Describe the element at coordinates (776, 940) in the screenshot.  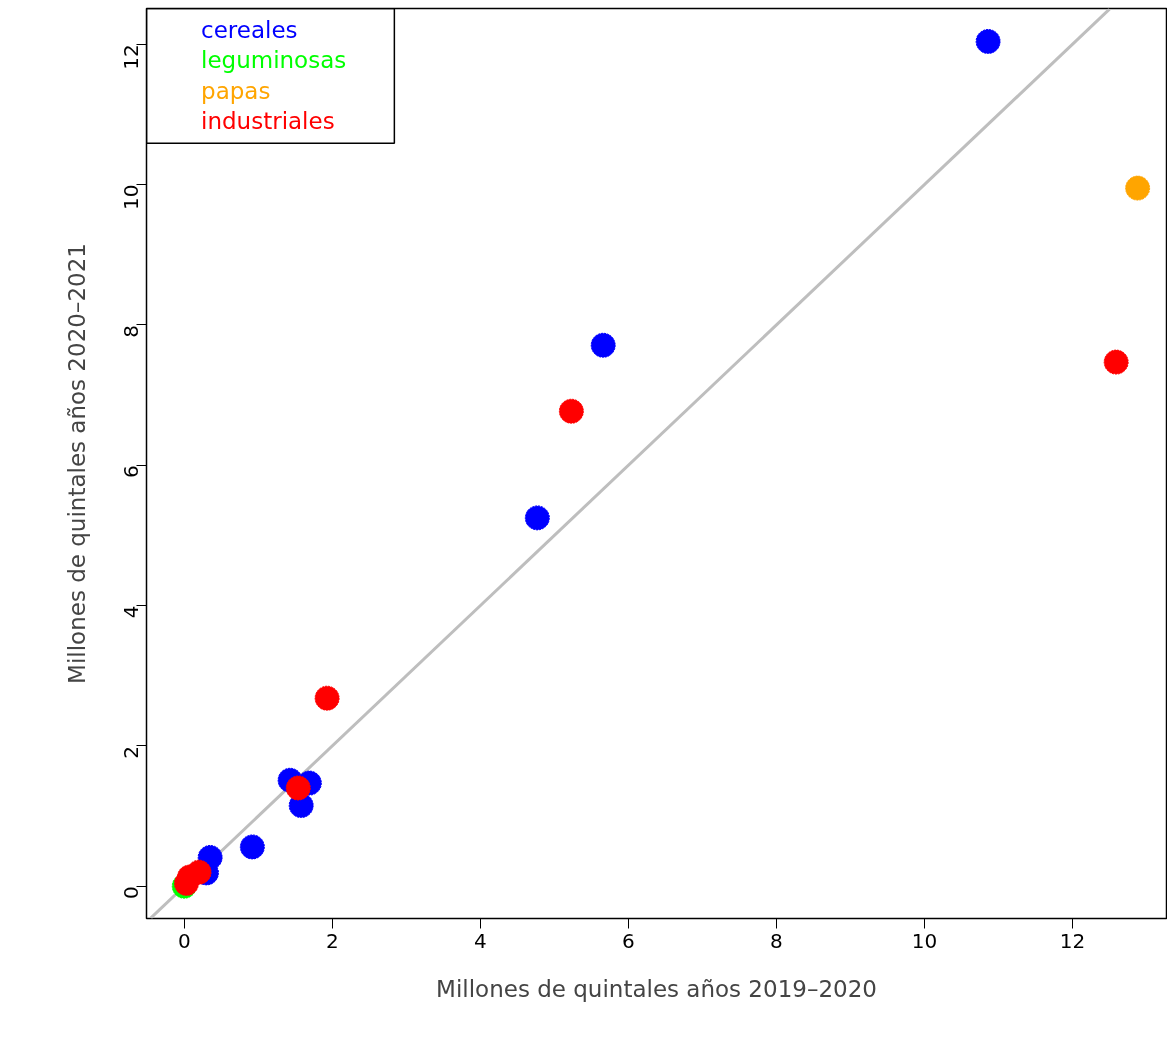
I see `x-tick-label: 8` at that location.